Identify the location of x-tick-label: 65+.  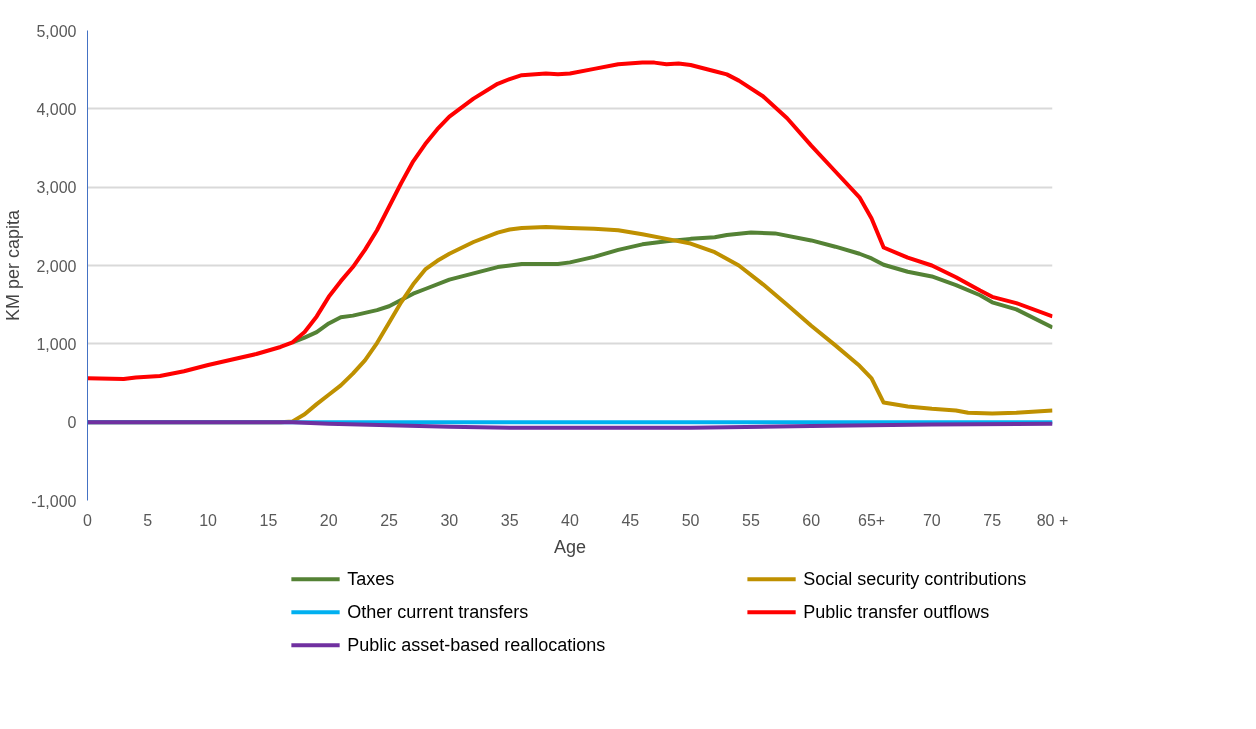
(871, 520).